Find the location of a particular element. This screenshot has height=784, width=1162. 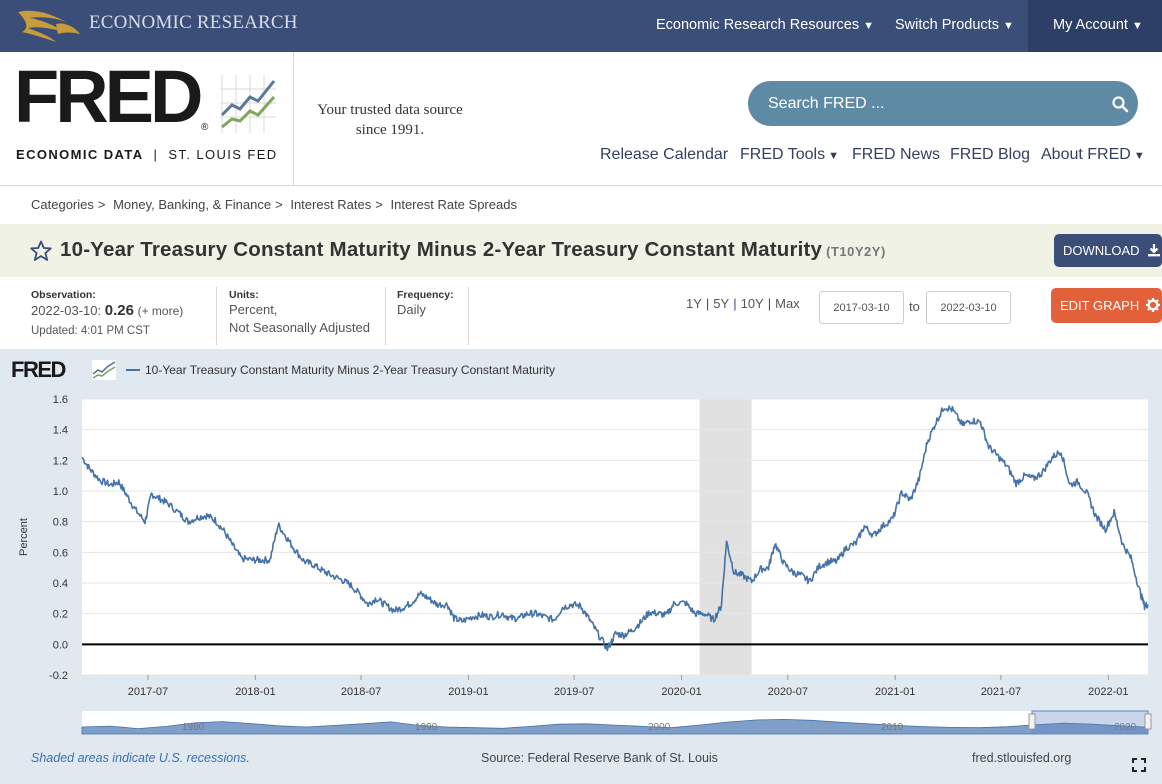

site-url: fred.stlouisfed.org is located at coordinates (1022, 758).